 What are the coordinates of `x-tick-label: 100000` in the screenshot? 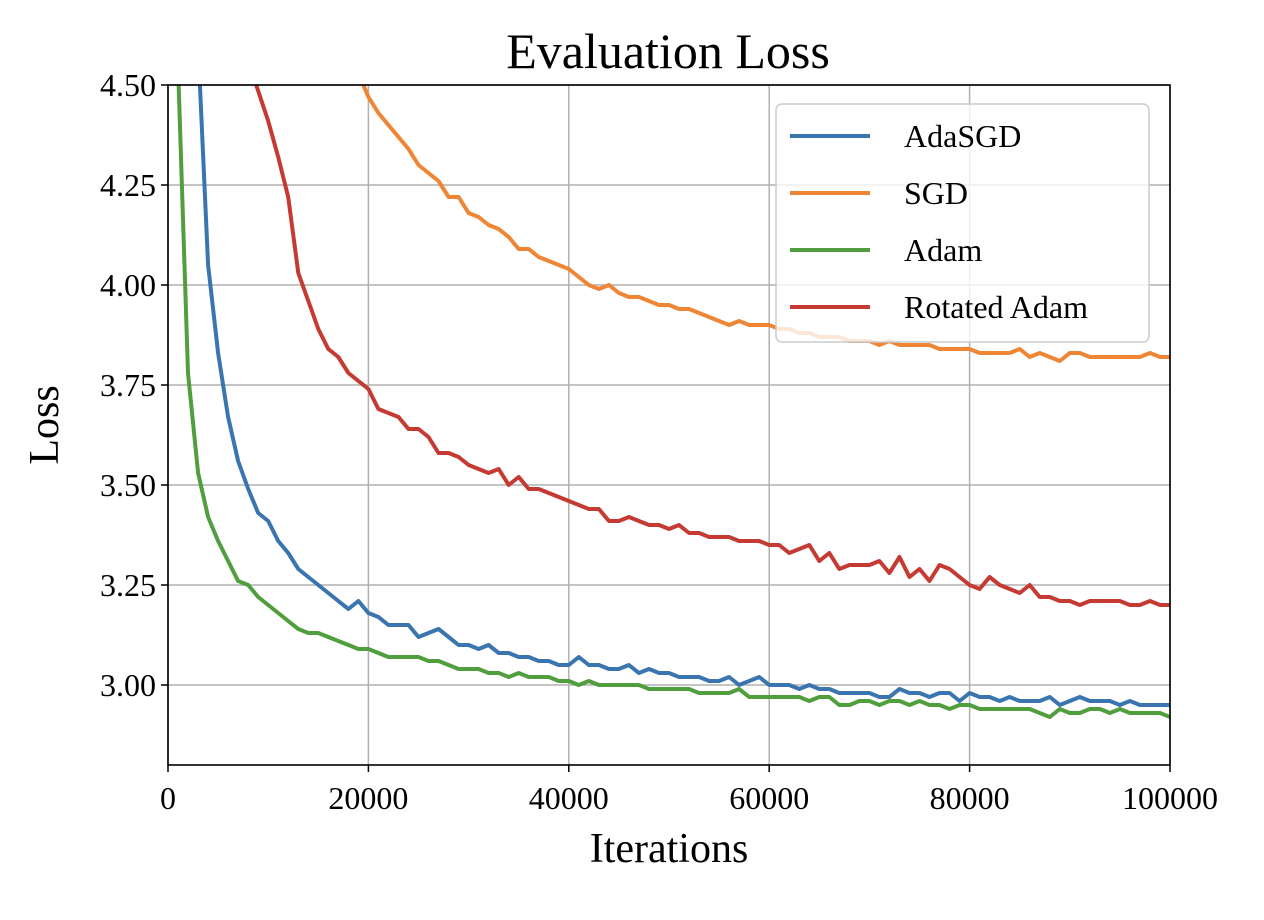 It's located at (1170, 798).